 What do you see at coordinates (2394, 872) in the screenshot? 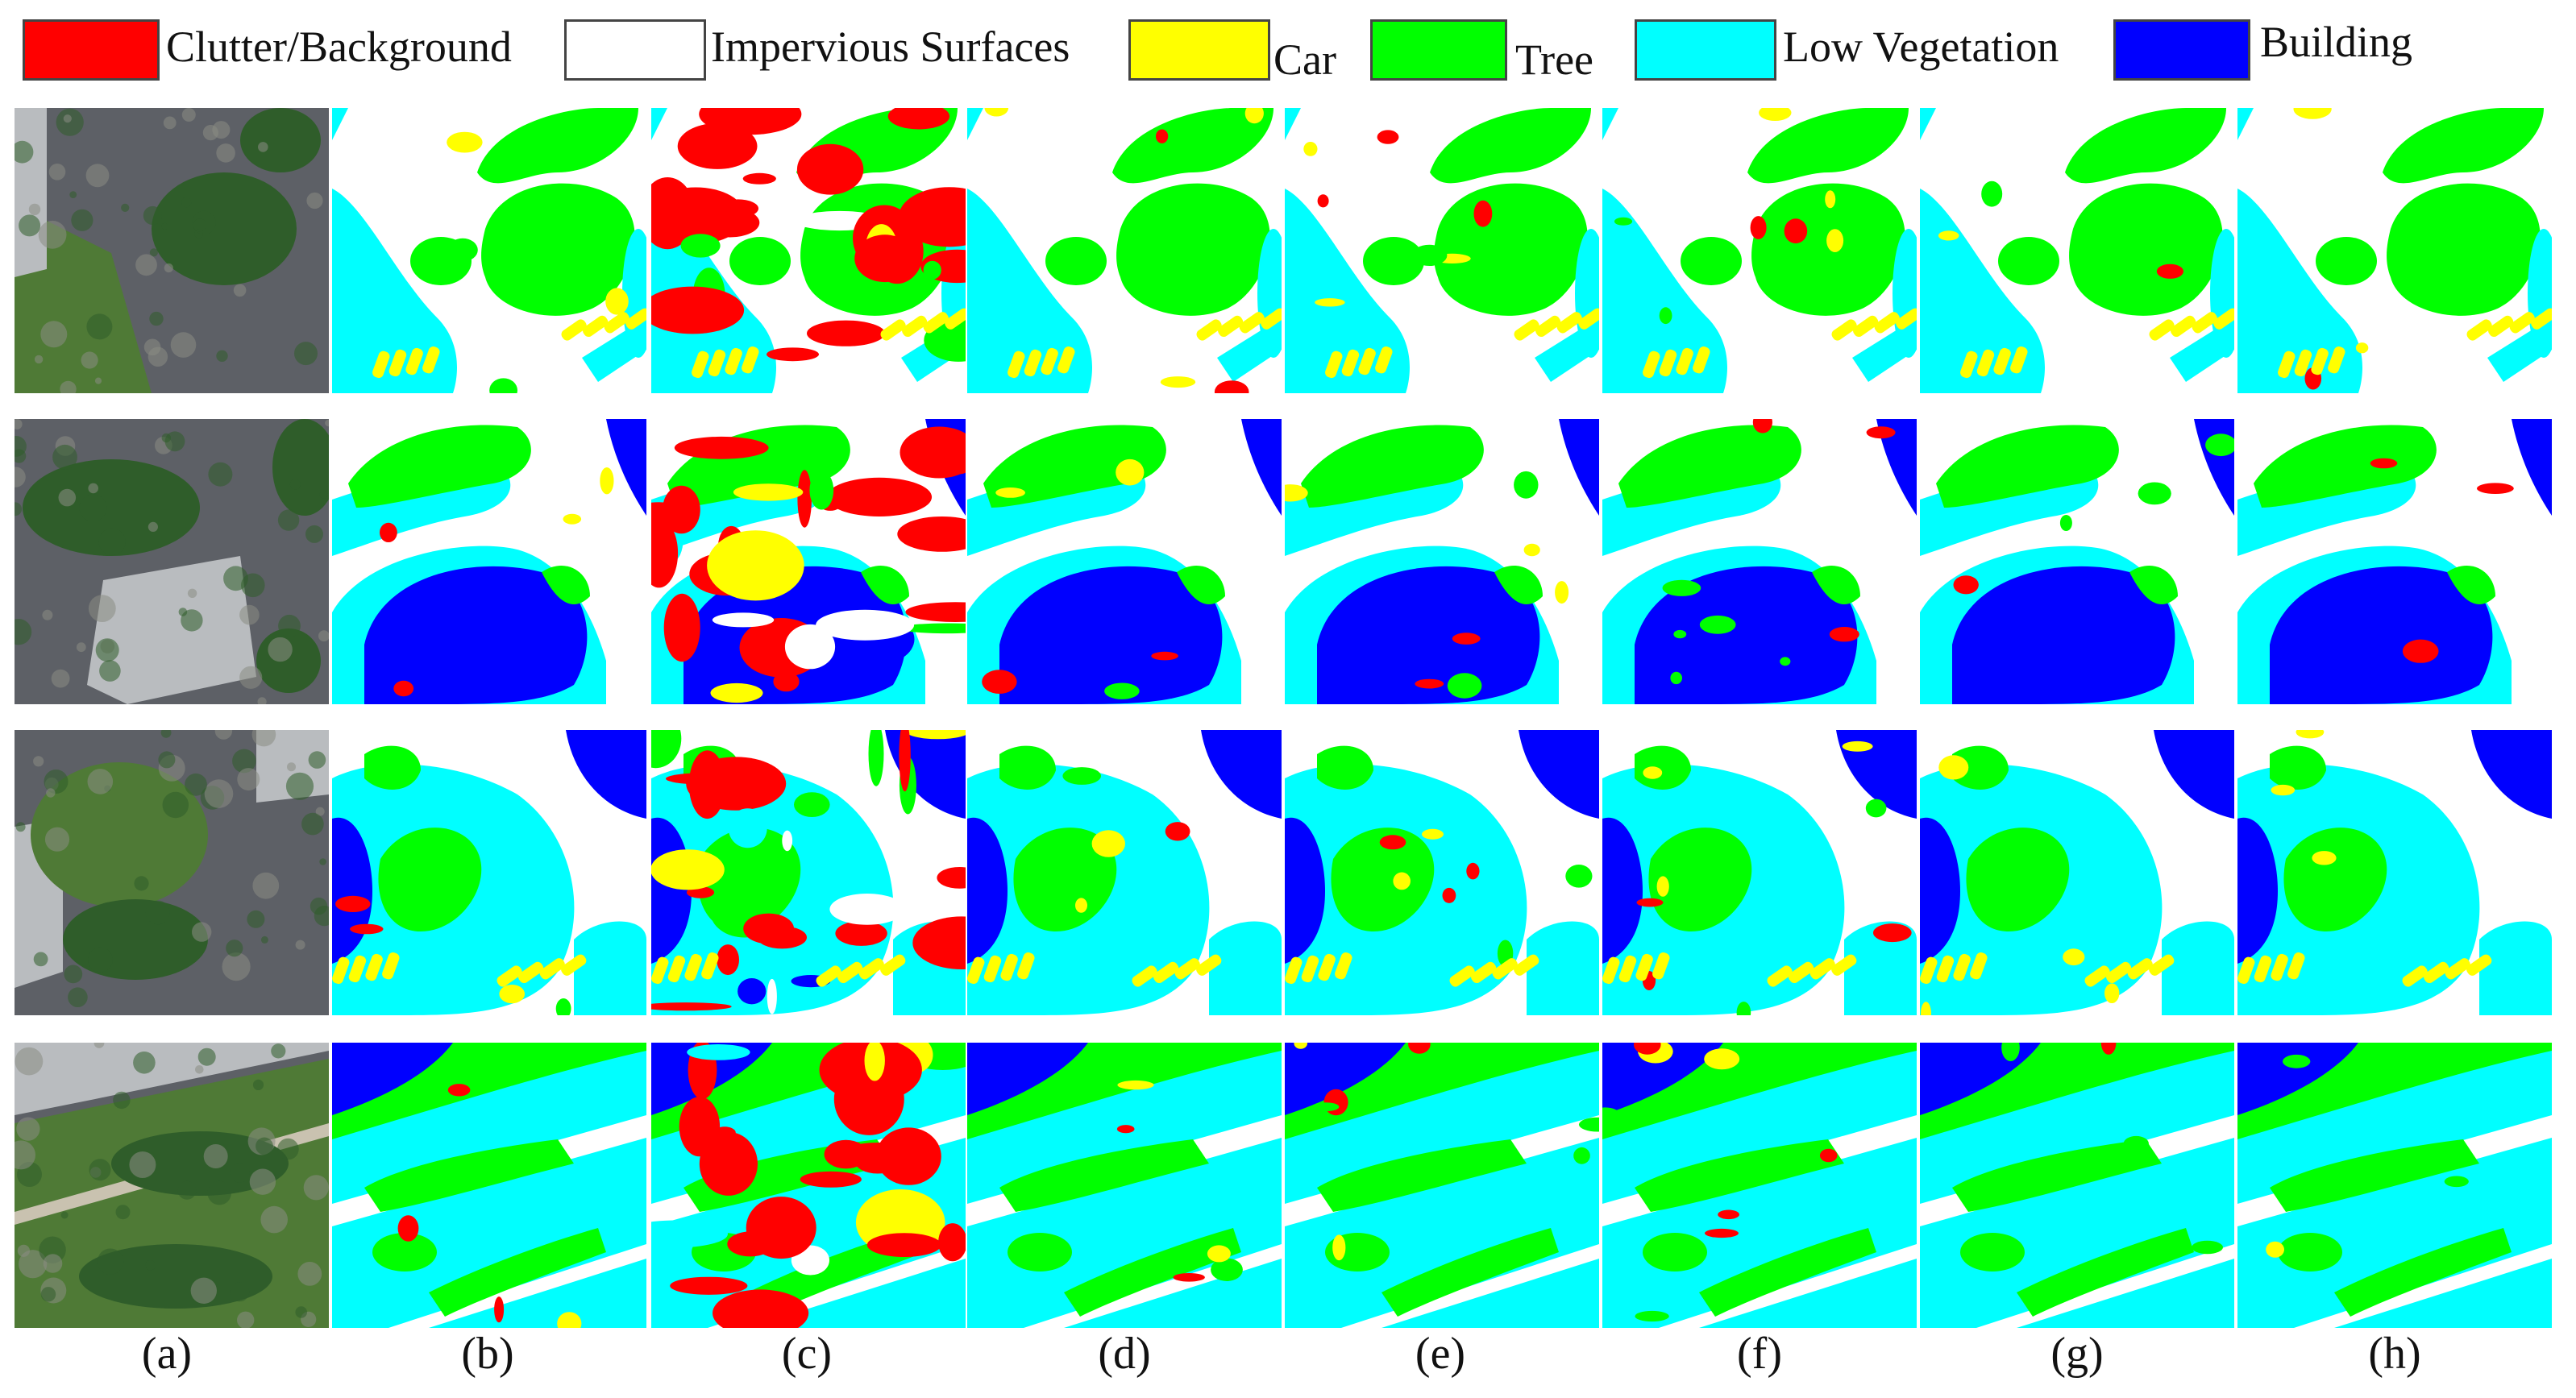
I see `cell-h-row3` at bounding box center [2394, 872].